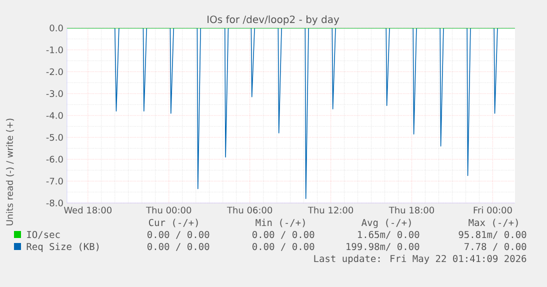 This screenshot has width=547, height=287. What do you see at coordinates (249, 210) in the screenshot?
I see `x-tick-label: Thu 06:00` at bounding box center [249, 210].